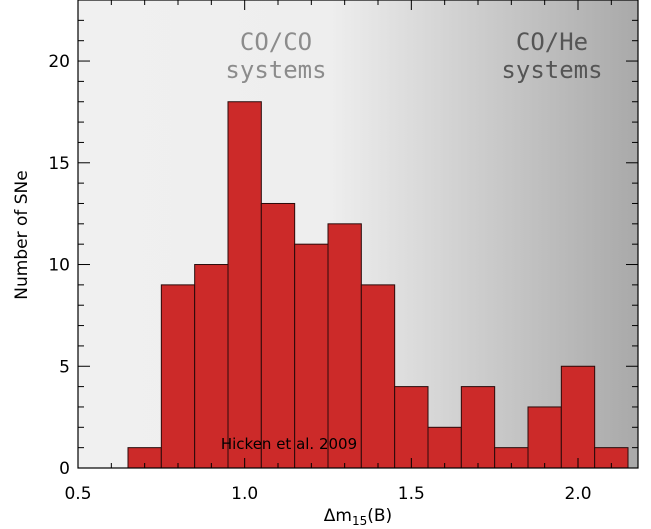  Describe the element at coordinates (551, 70) in the screenshot. I see `region-label-co-he-line2: systems` at that location.